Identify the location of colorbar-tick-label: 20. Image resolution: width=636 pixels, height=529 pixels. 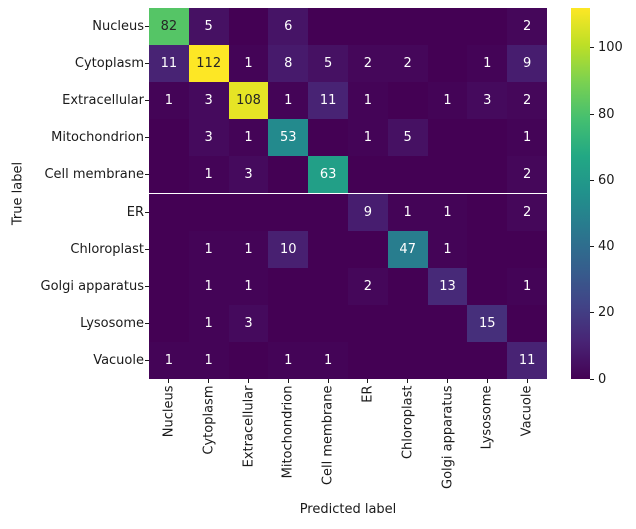
(606, 313).